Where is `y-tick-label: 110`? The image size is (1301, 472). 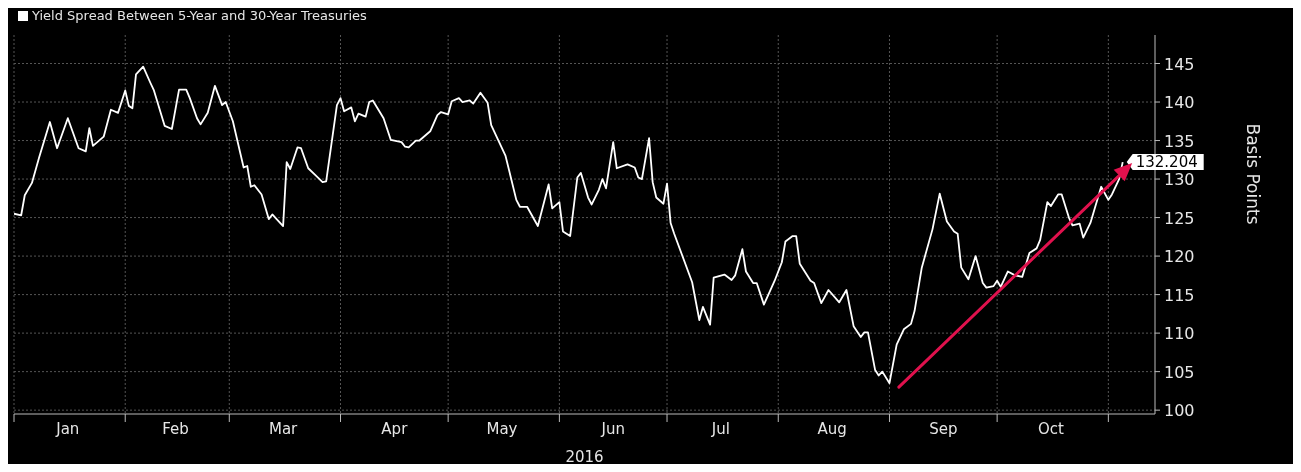
y-tick-label: 110 is located at coordinates (1179, 334).